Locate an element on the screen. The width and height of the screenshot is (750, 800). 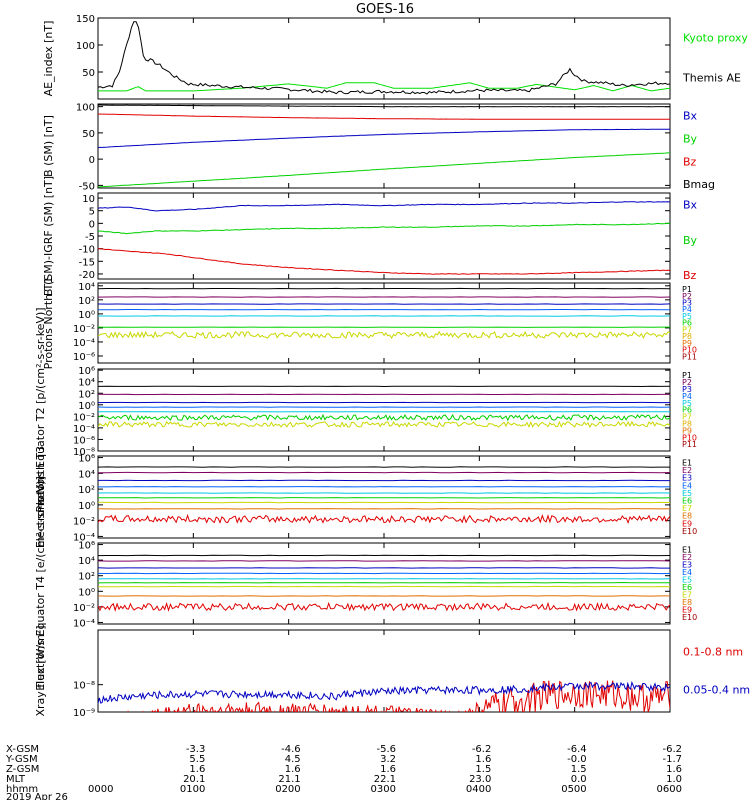
legend-entry: P6 is located at coordinates (687, 323).